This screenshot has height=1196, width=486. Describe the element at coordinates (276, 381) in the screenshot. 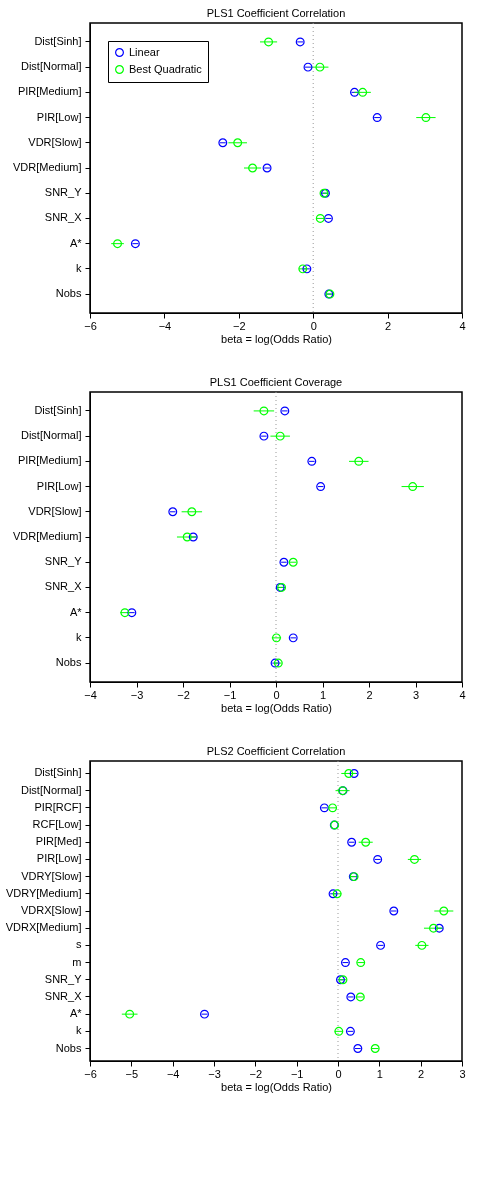

I see `chart-title: PLS1 Coefficient Coverage` at that location.